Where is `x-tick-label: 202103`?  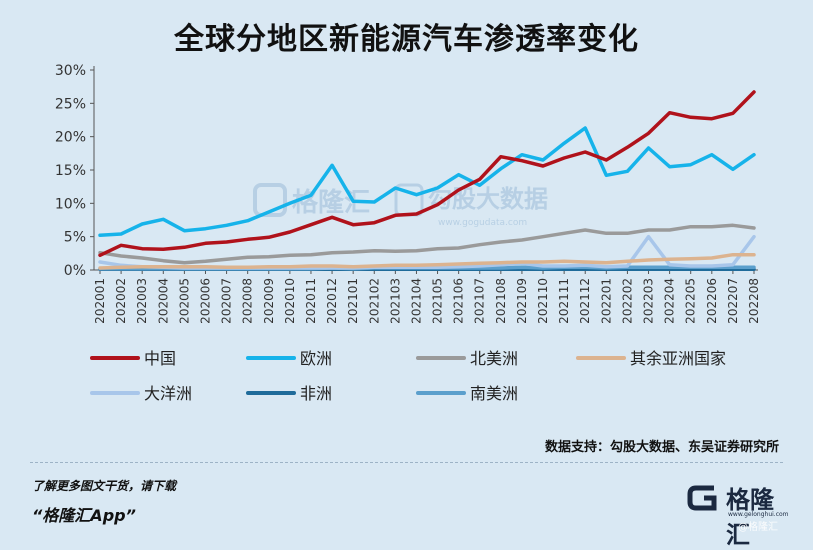 x-tick-label: 202103 is located at coordinates (395, 301).